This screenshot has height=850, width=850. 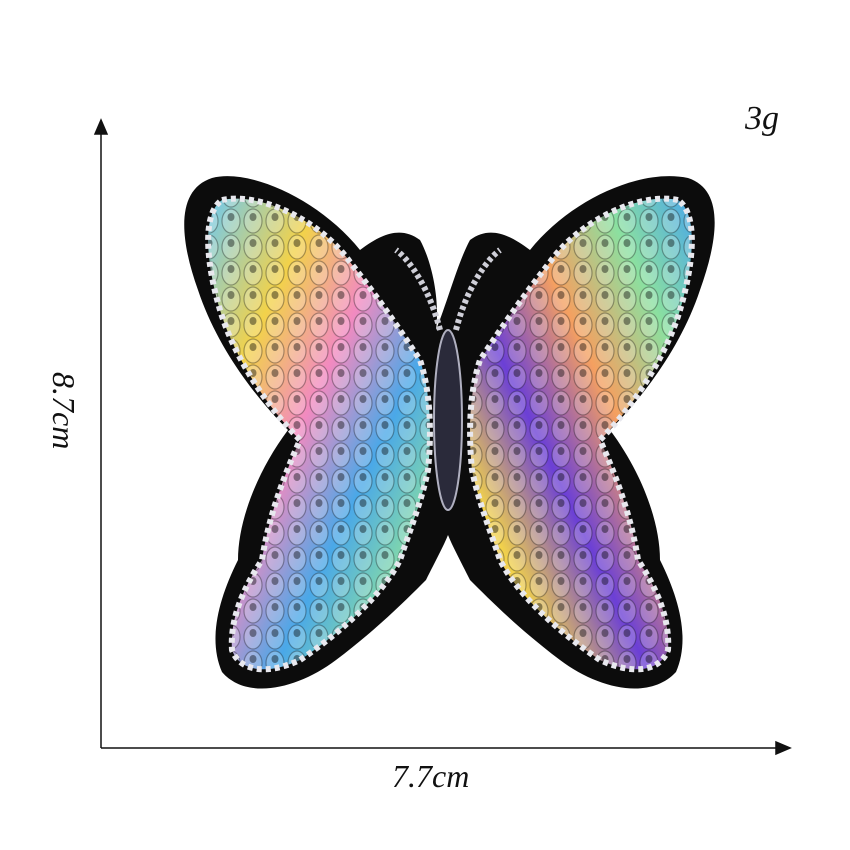 What do you see at coordinates (101, 127) in the screenshot?
I see `height-arrow-icon` at bounding box center [101, 127].